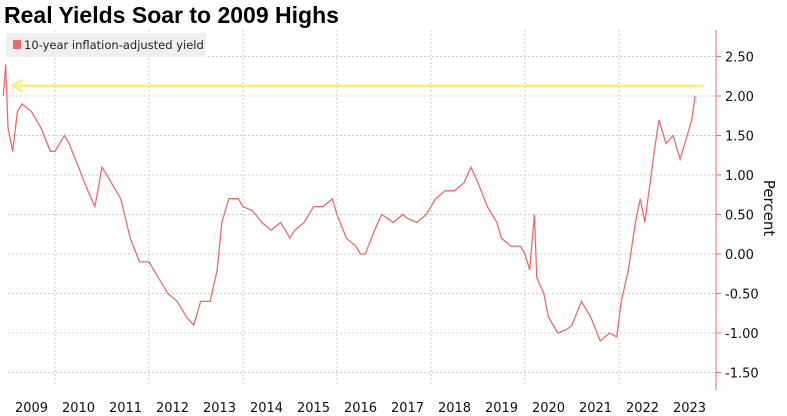 This screenshot has height=416, width=787. I want to click on y-ticks: 2.50 2.00 1.50 1.00 0.50 0.00 -0.50 -1.00 -1.50, so click(737, 216).